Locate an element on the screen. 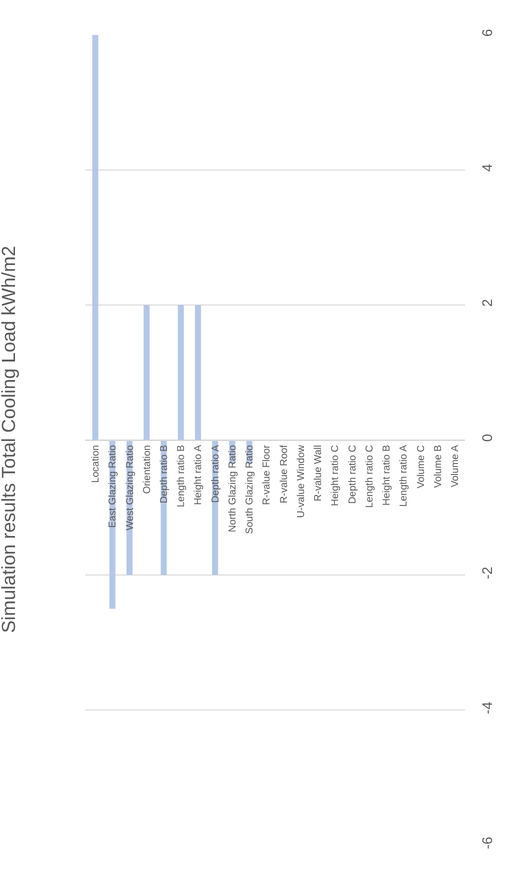 Image resolution: width=517 pixels, height=890 pixels. x-tick-label: Height ratio B is located at coordinates (387, 475).